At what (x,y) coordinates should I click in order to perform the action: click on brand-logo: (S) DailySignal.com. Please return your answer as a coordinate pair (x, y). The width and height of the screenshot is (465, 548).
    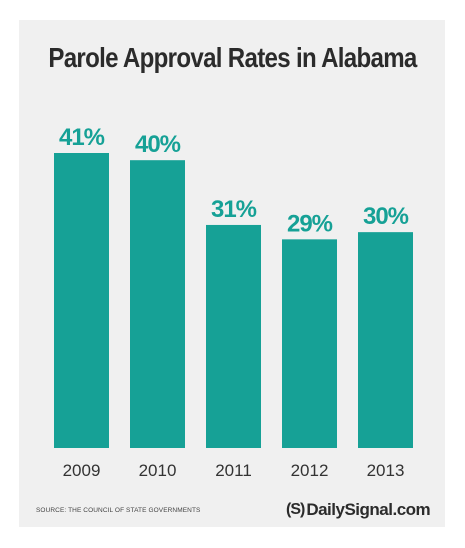
    Looking at the image, I should click on (358, 510).